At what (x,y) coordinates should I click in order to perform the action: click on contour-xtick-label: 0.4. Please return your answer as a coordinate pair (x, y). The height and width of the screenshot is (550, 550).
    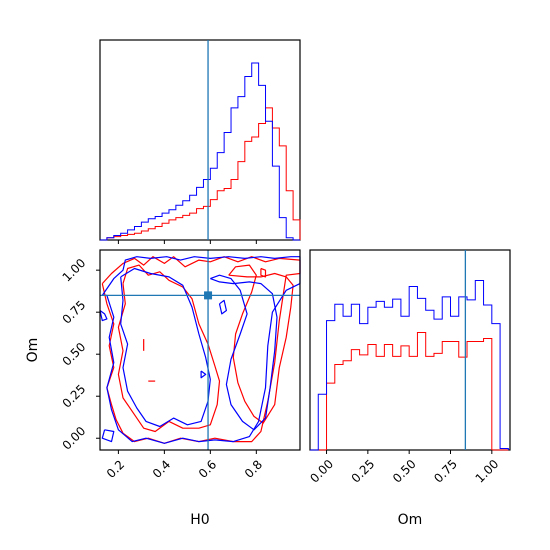
    Looking at the image, I should click on (161, 468).